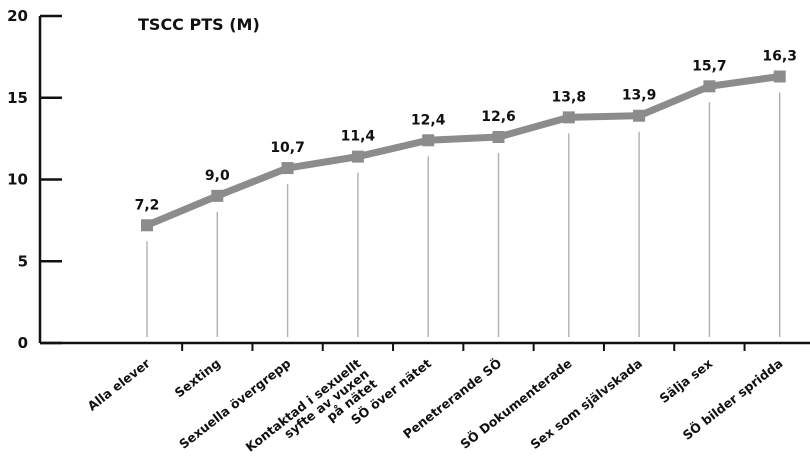 The height and width of the screenshot is (470, 810). What do you see at coordinates (779, 56) in the screenshot?
I see `data-label: 16,3` at bounding box center [779, 56].